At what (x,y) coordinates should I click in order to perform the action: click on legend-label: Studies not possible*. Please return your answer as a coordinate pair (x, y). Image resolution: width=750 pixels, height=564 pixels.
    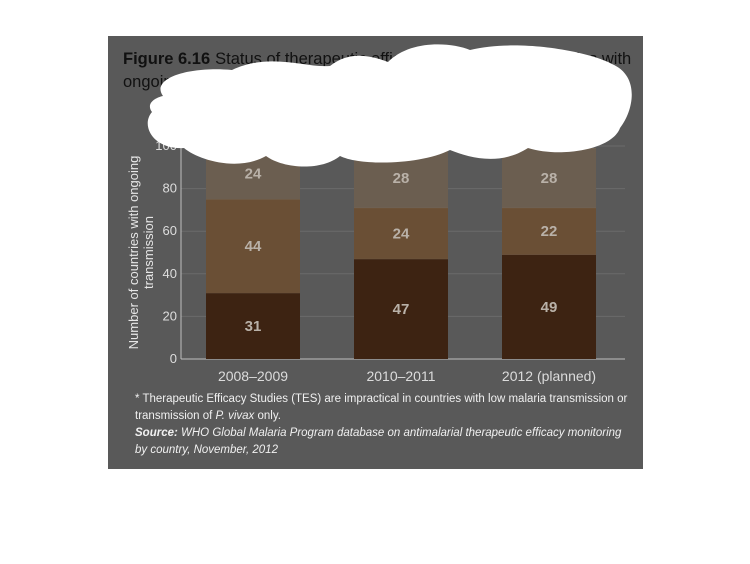
    Looking at the image, I should click on (286, 124).